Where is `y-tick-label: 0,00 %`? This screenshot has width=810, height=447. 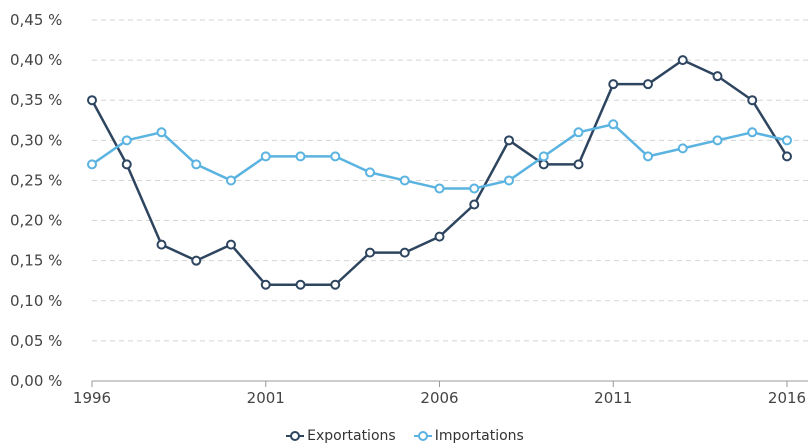
y-tick-label: 0,00 % is located at coordinates (36, 381).